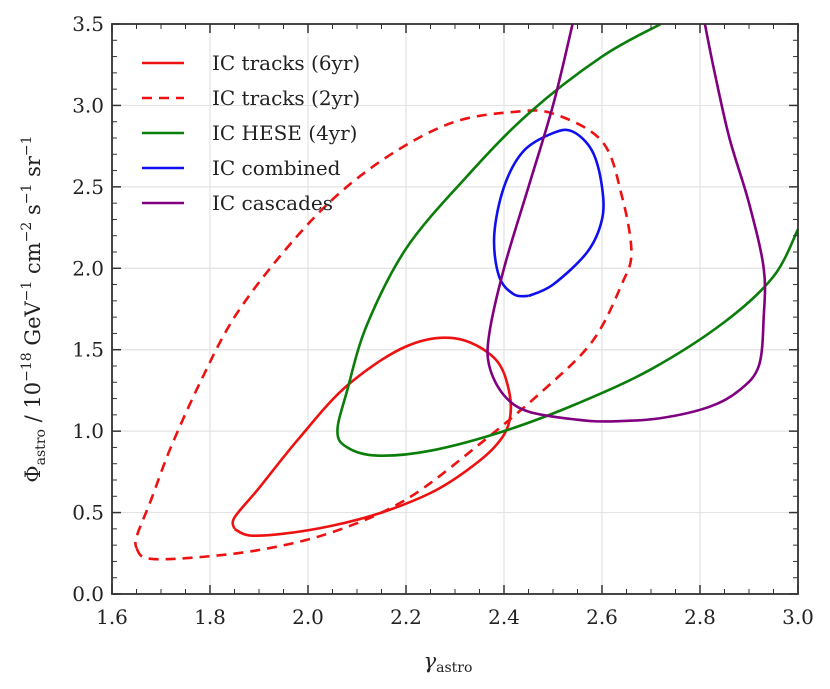 The width and height of the screenshot is (830, 689). What do you see at coordinates (272, 203) in the screenshot?
I see `legend-label-ic-cascades: IC cascades` at bounding box center [272, 203].